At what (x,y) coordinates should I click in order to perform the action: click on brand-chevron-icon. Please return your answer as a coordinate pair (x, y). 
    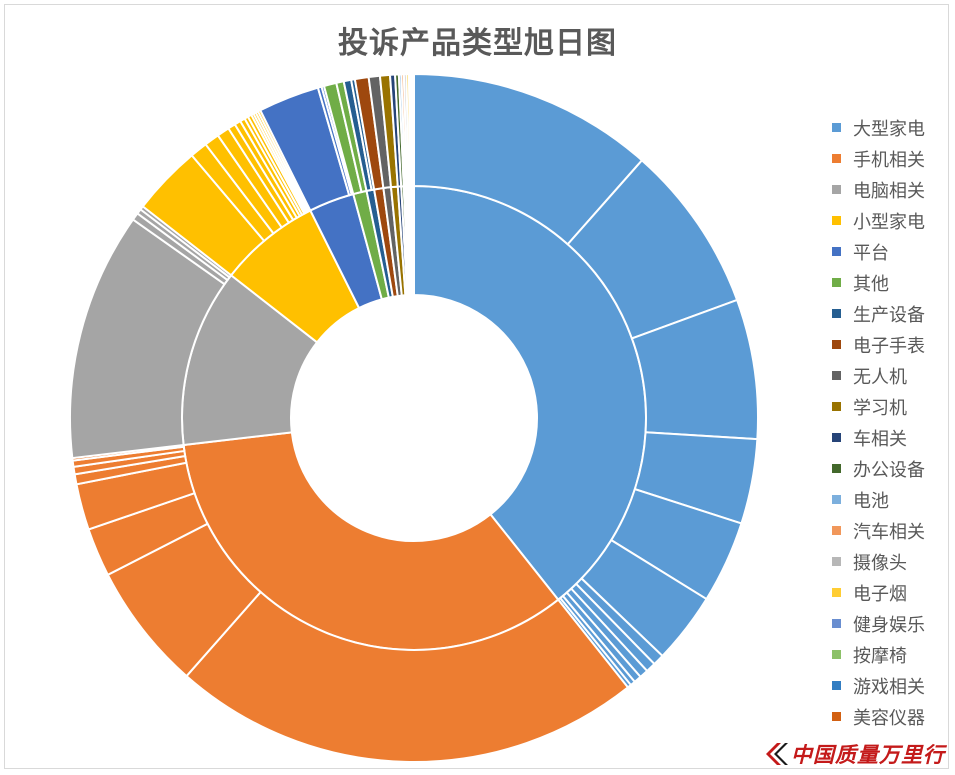
    Looking at the image, I should click on (777, 754).